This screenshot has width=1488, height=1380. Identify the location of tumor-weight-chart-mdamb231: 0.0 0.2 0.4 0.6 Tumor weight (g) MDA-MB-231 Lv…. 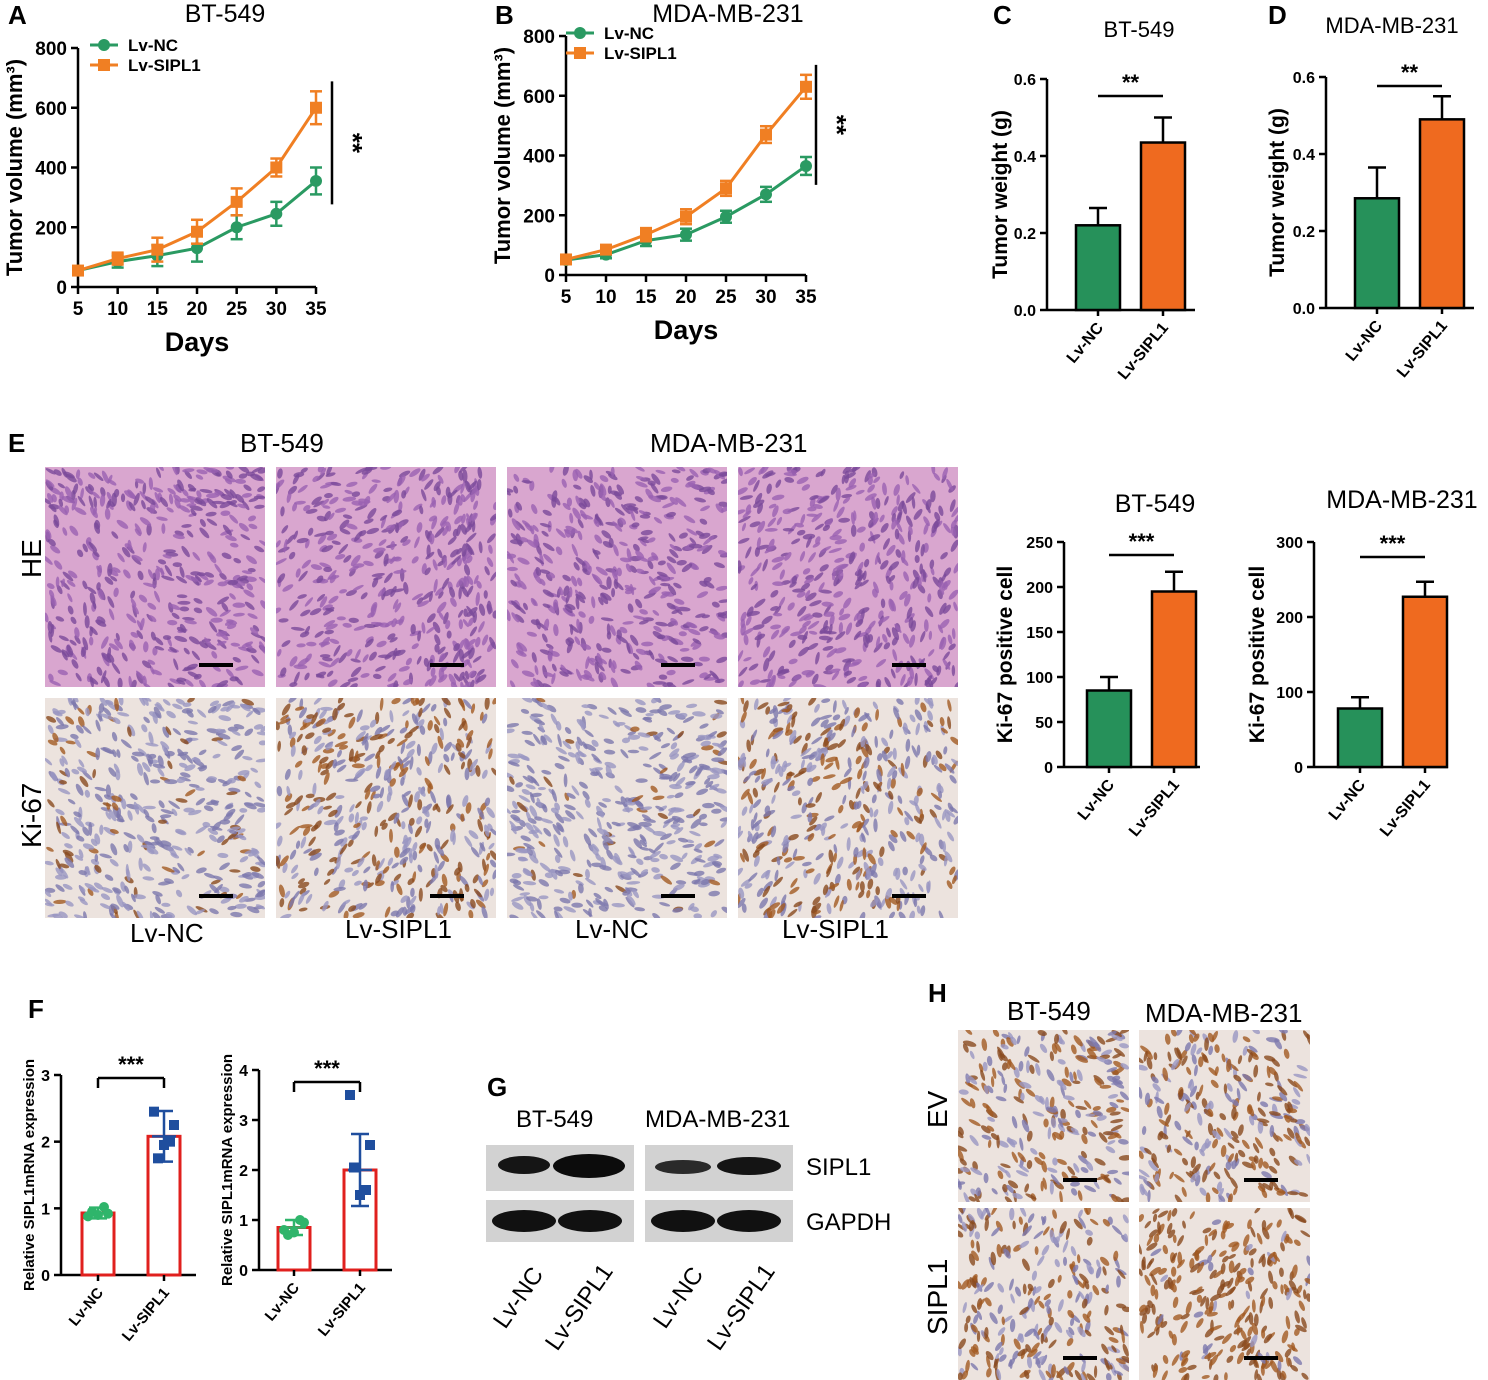
(1370, 197).